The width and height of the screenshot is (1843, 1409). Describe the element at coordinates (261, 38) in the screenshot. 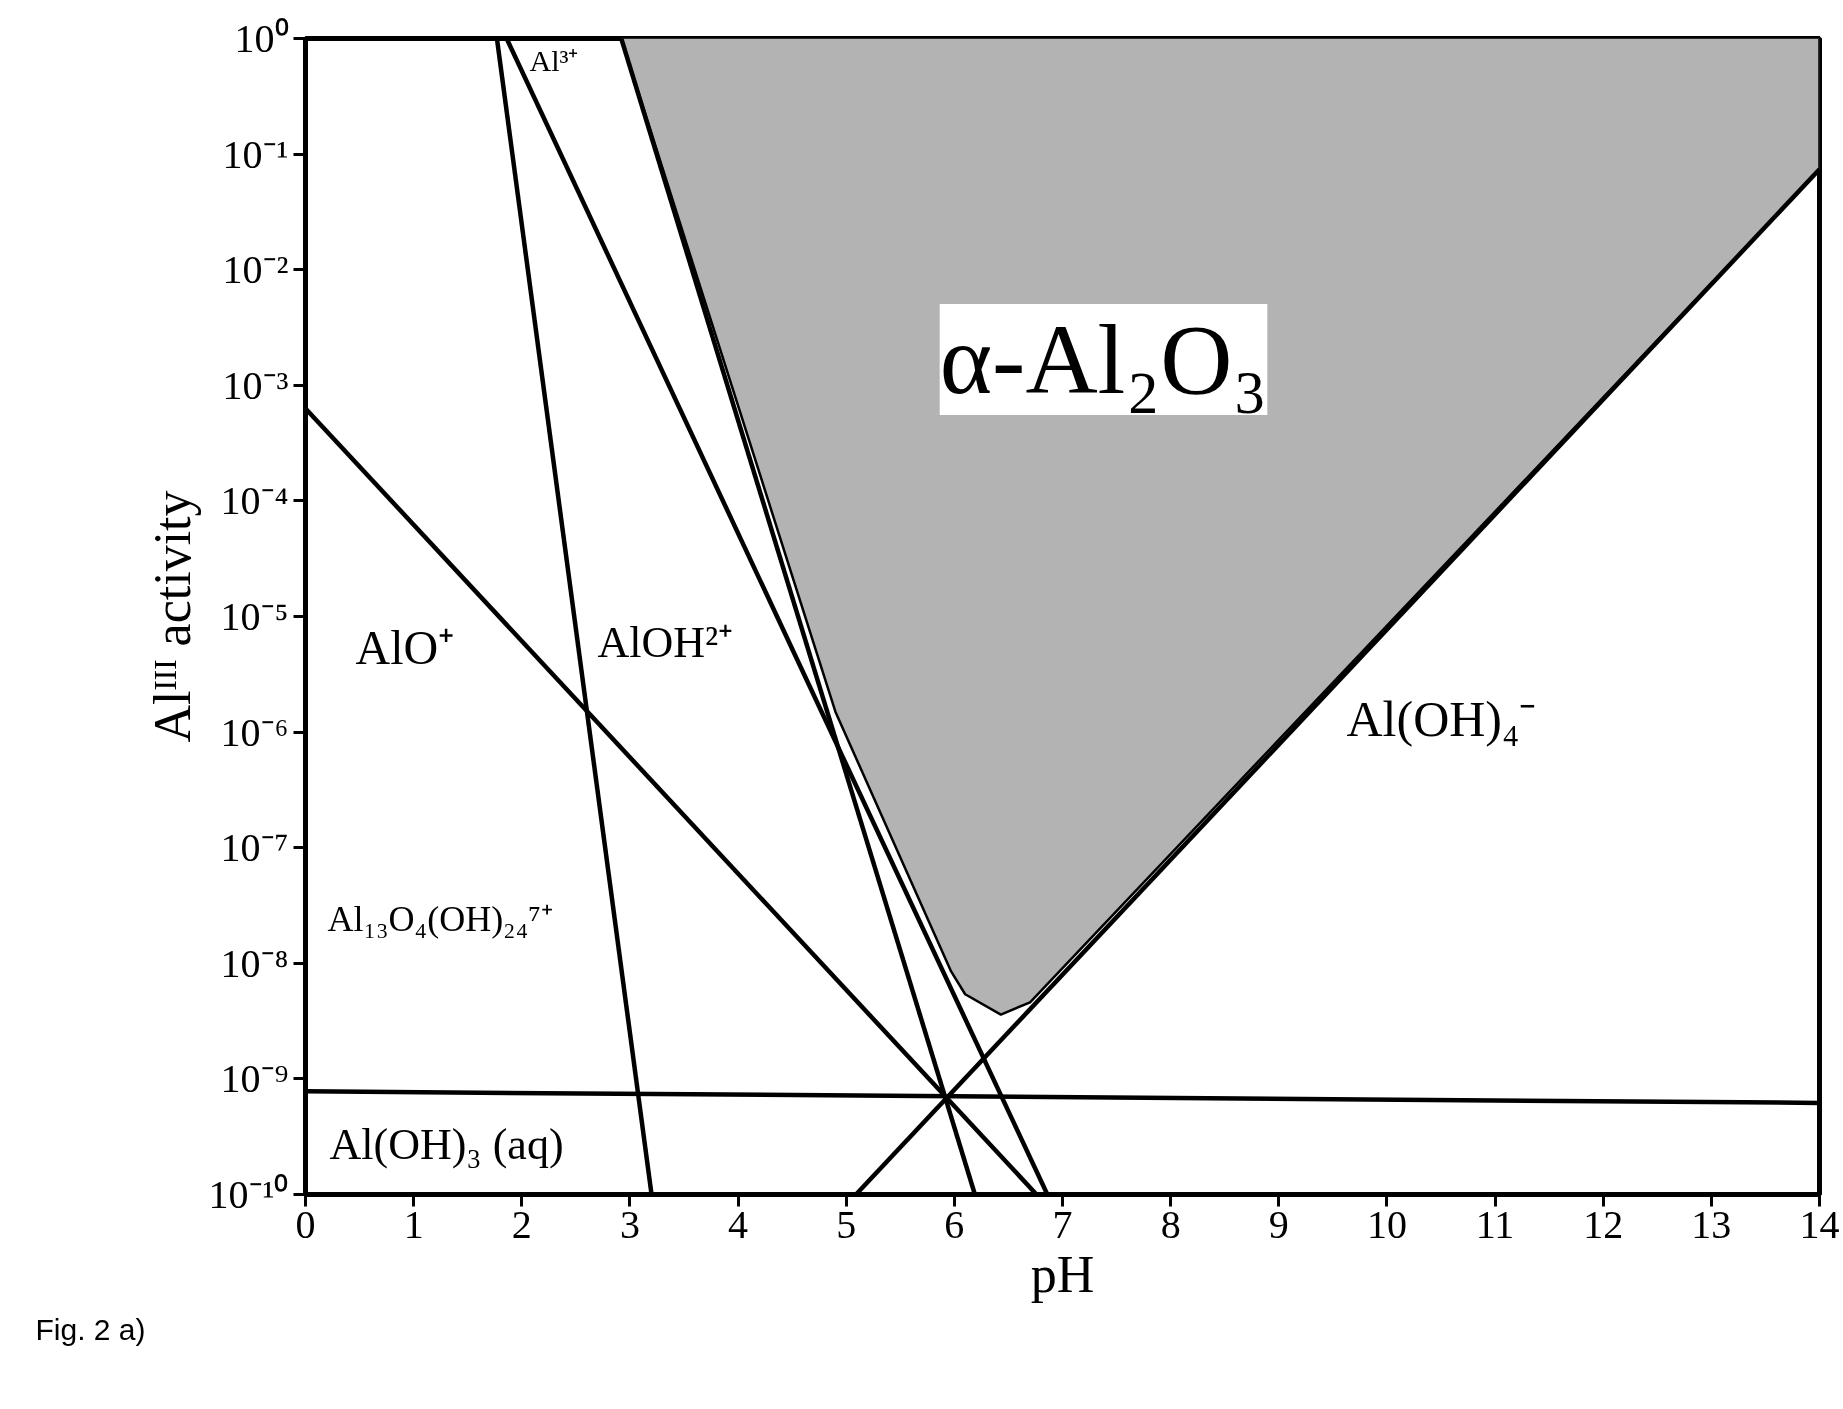

I see `y-tick-label: 10⁰` at that location.